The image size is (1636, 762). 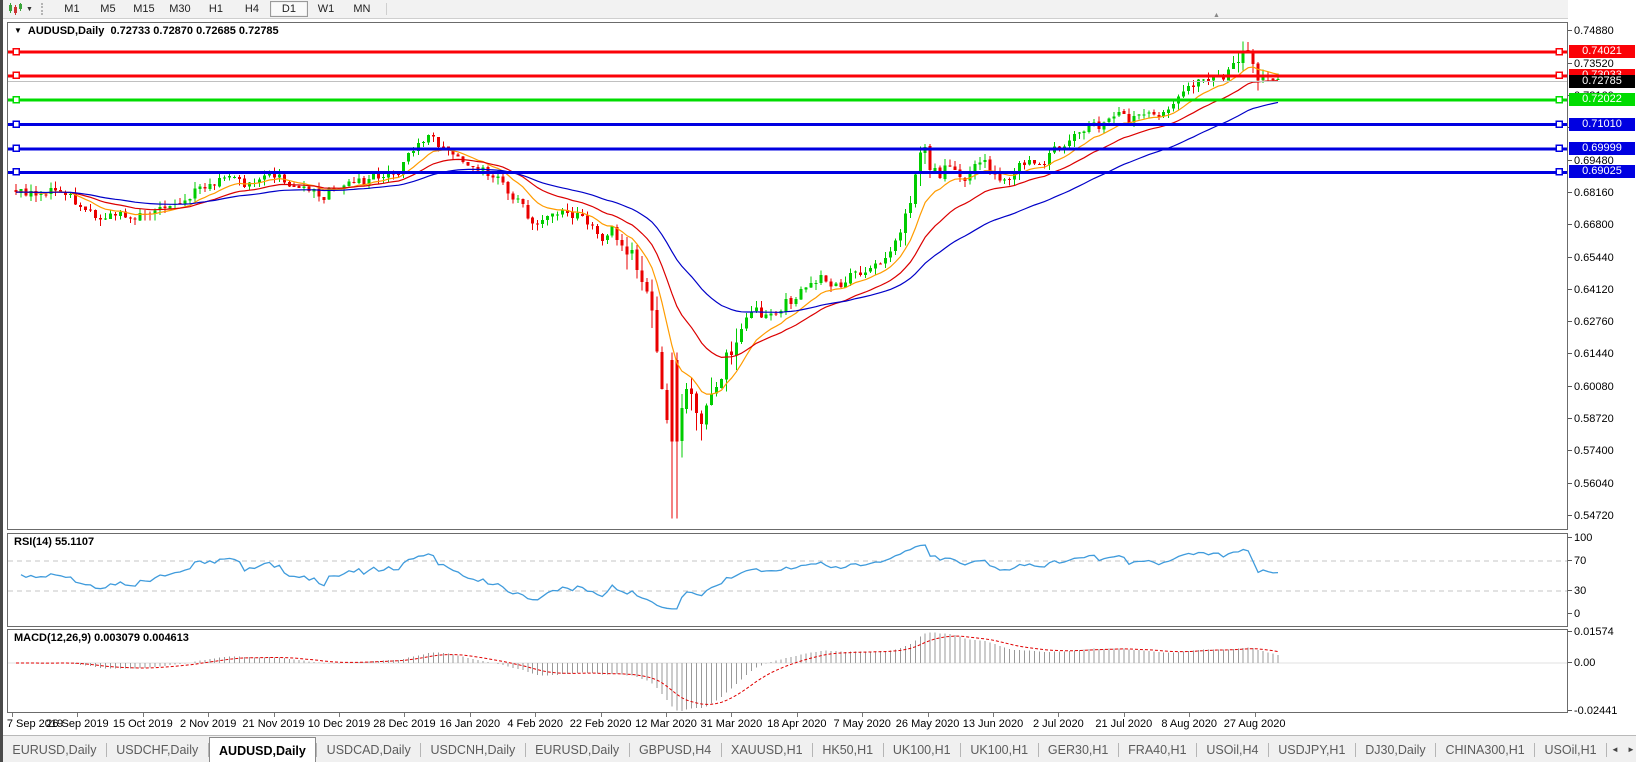 I want to click on timeframe-m15: M15, so click(x=144, y=9).